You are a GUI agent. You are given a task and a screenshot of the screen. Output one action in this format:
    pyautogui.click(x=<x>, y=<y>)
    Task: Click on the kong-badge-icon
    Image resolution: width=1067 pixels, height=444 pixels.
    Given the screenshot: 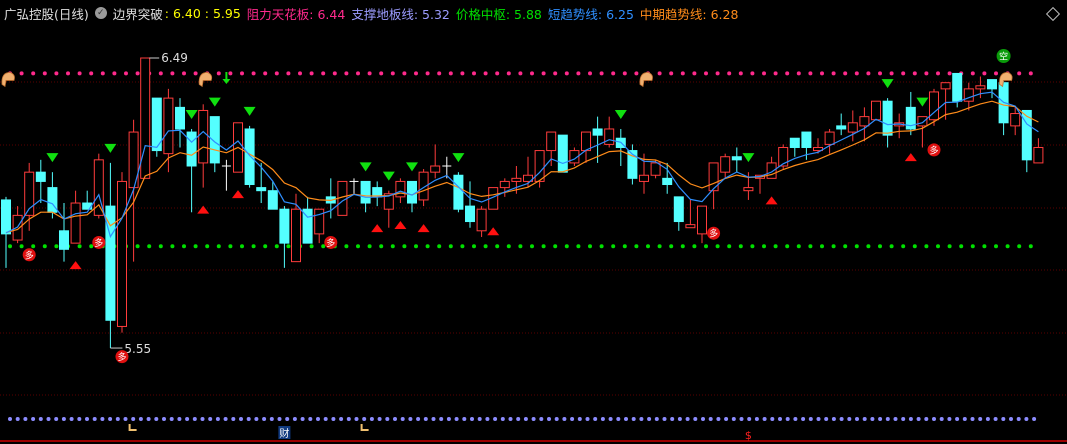 What is the action you would take?
    pyautogui.click(x=1003, y=56)
    